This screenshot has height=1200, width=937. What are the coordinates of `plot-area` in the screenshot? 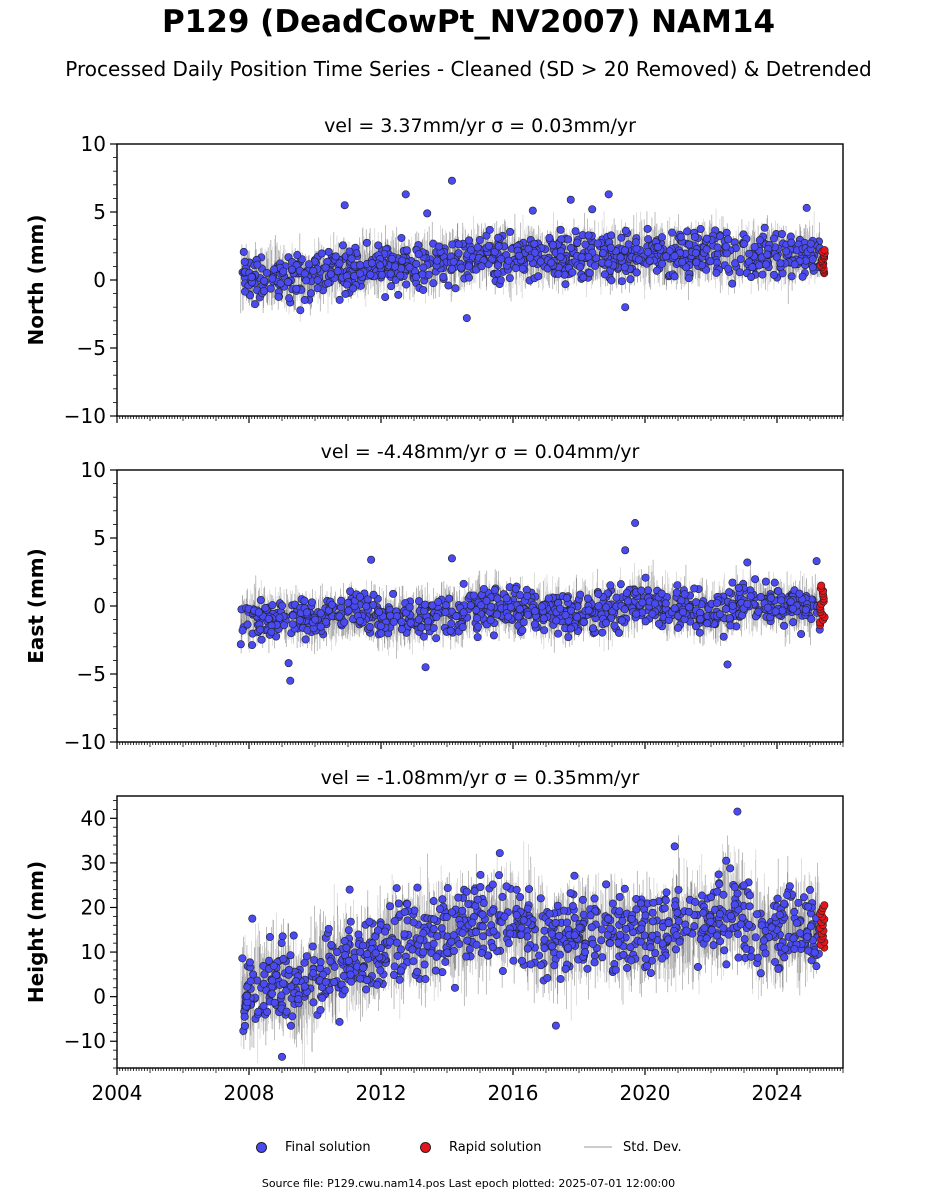 It's located at (533, 249).